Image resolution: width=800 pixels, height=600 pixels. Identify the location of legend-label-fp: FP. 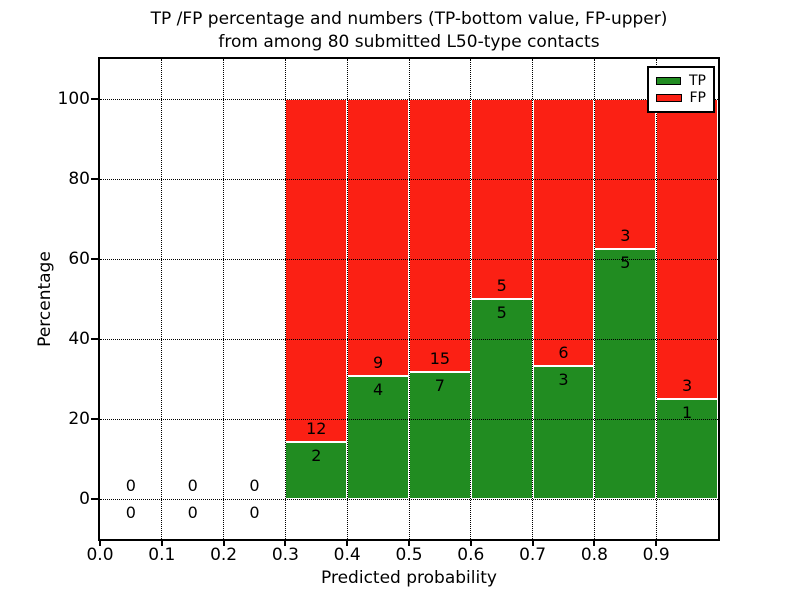
(698, 98).